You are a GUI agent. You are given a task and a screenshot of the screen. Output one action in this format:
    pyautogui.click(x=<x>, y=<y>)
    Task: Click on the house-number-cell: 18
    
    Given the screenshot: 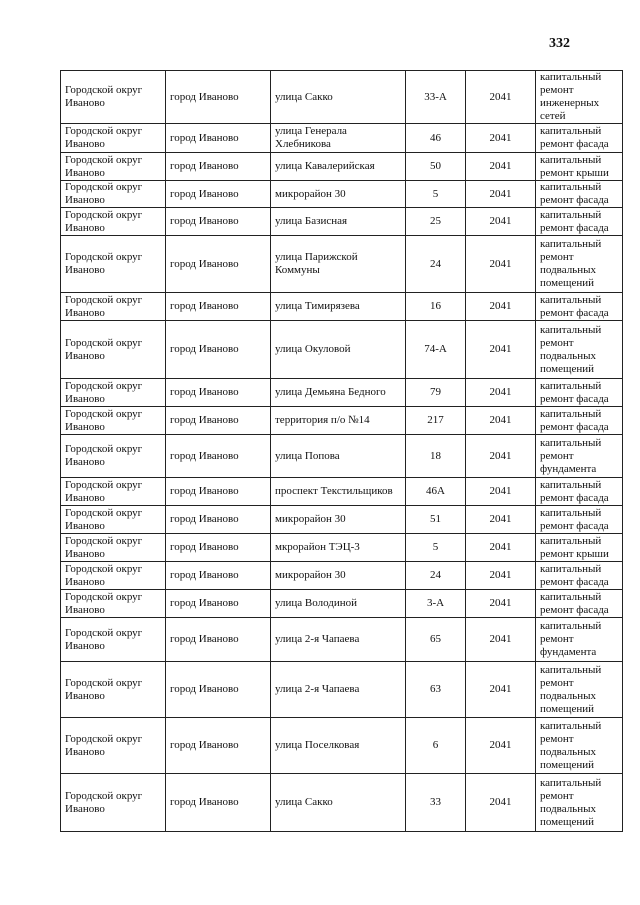 What is the action you would take?
    pyautogui.click(x=435, y=456)
    